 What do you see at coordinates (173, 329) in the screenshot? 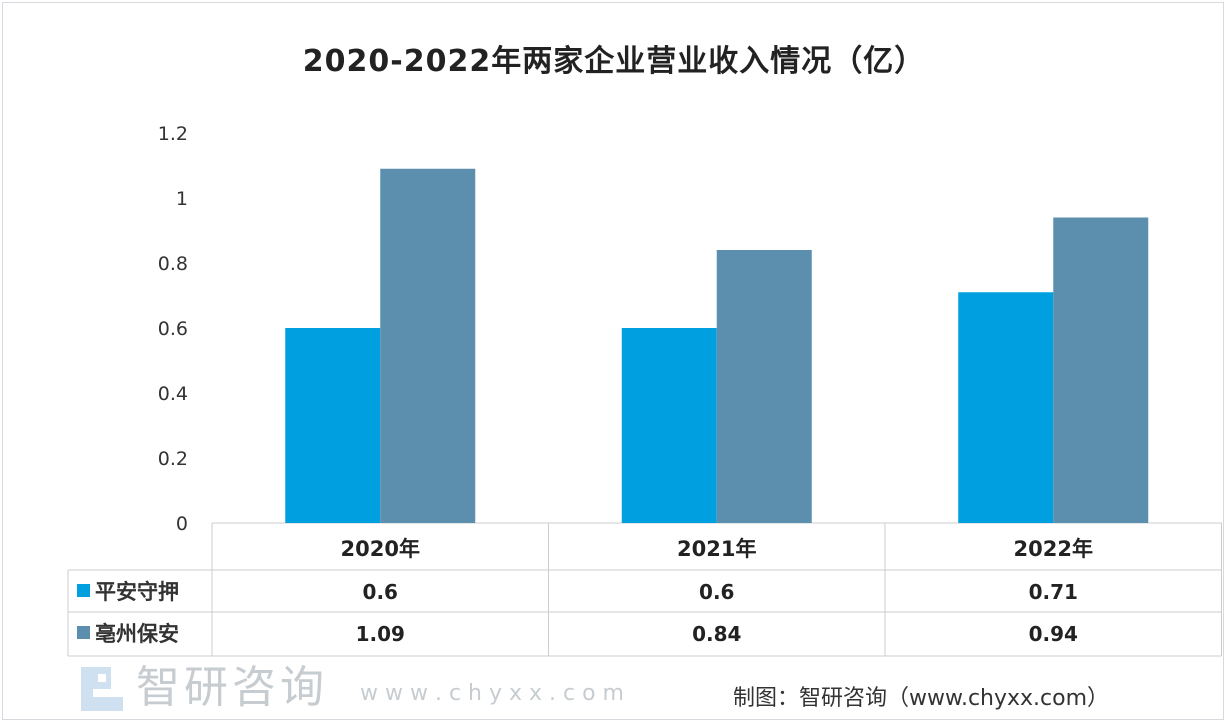
I see `y-tick-label: 0.6` at bounding box center [173, 329].